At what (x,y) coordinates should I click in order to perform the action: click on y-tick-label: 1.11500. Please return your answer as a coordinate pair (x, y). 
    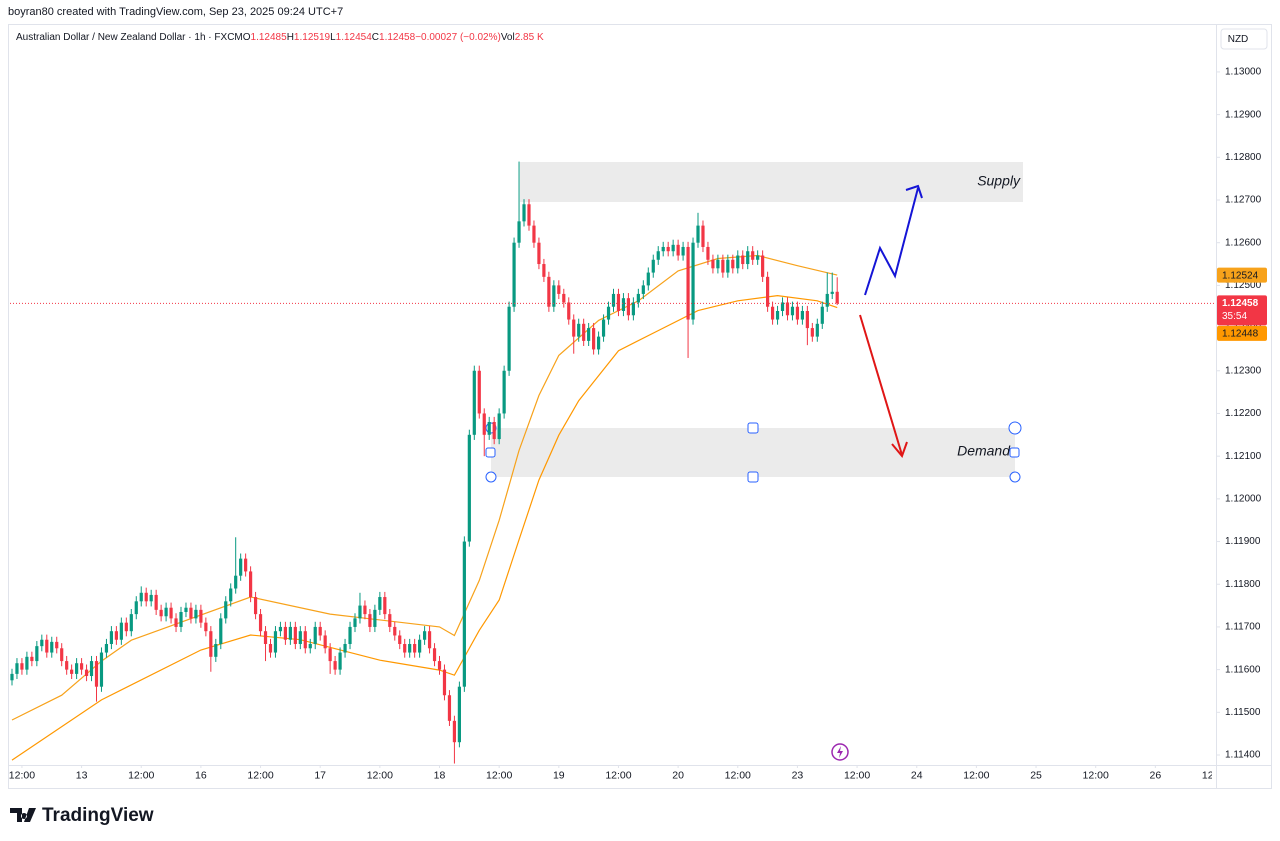
    Looking at the image, I should click on (1243, 712).